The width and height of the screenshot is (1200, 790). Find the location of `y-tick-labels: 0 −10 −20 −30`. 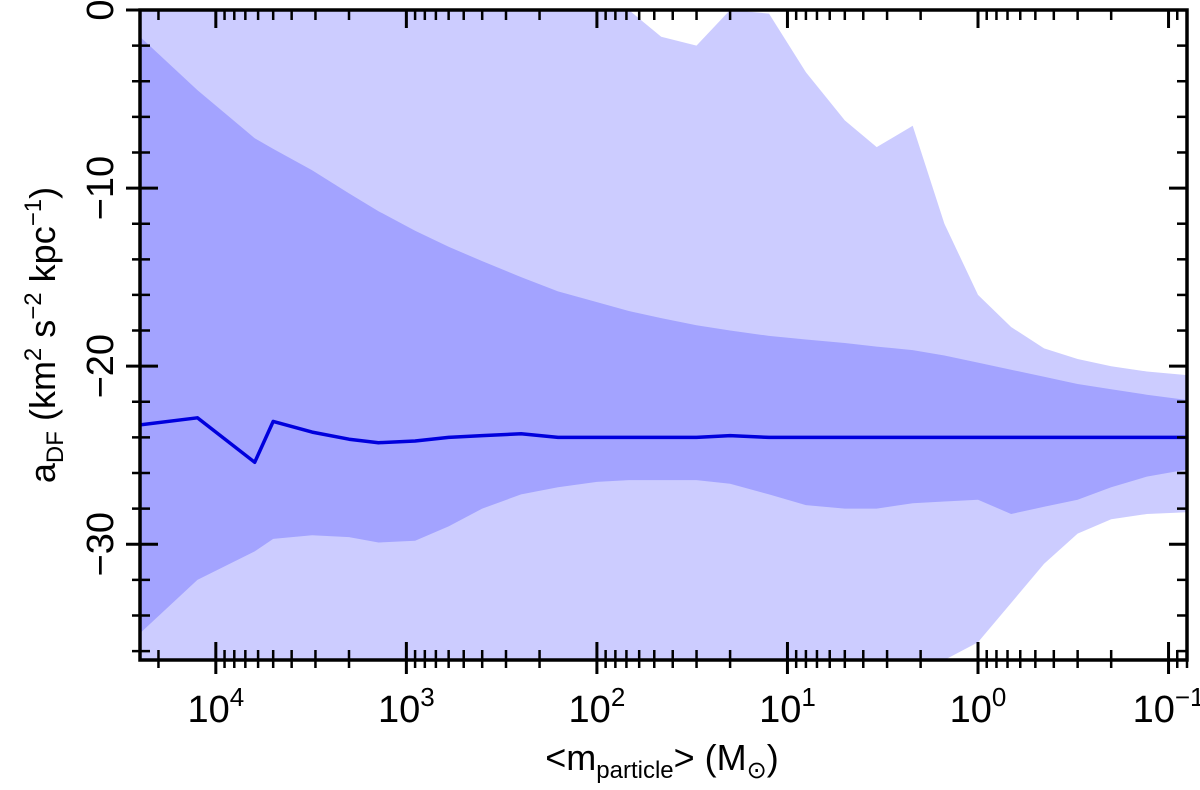

y-tick-labels: 0 −10 −20 −30 is located at coordinates (101, 288).